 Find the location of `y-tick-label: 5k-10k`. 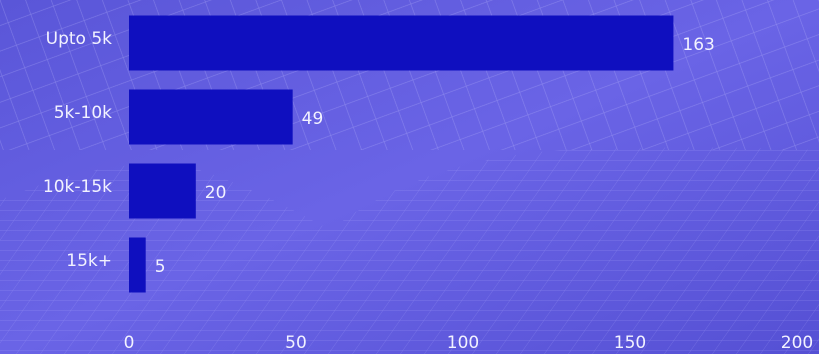

y-tick-label: 5k-10k is located at coordinates (83, 113).